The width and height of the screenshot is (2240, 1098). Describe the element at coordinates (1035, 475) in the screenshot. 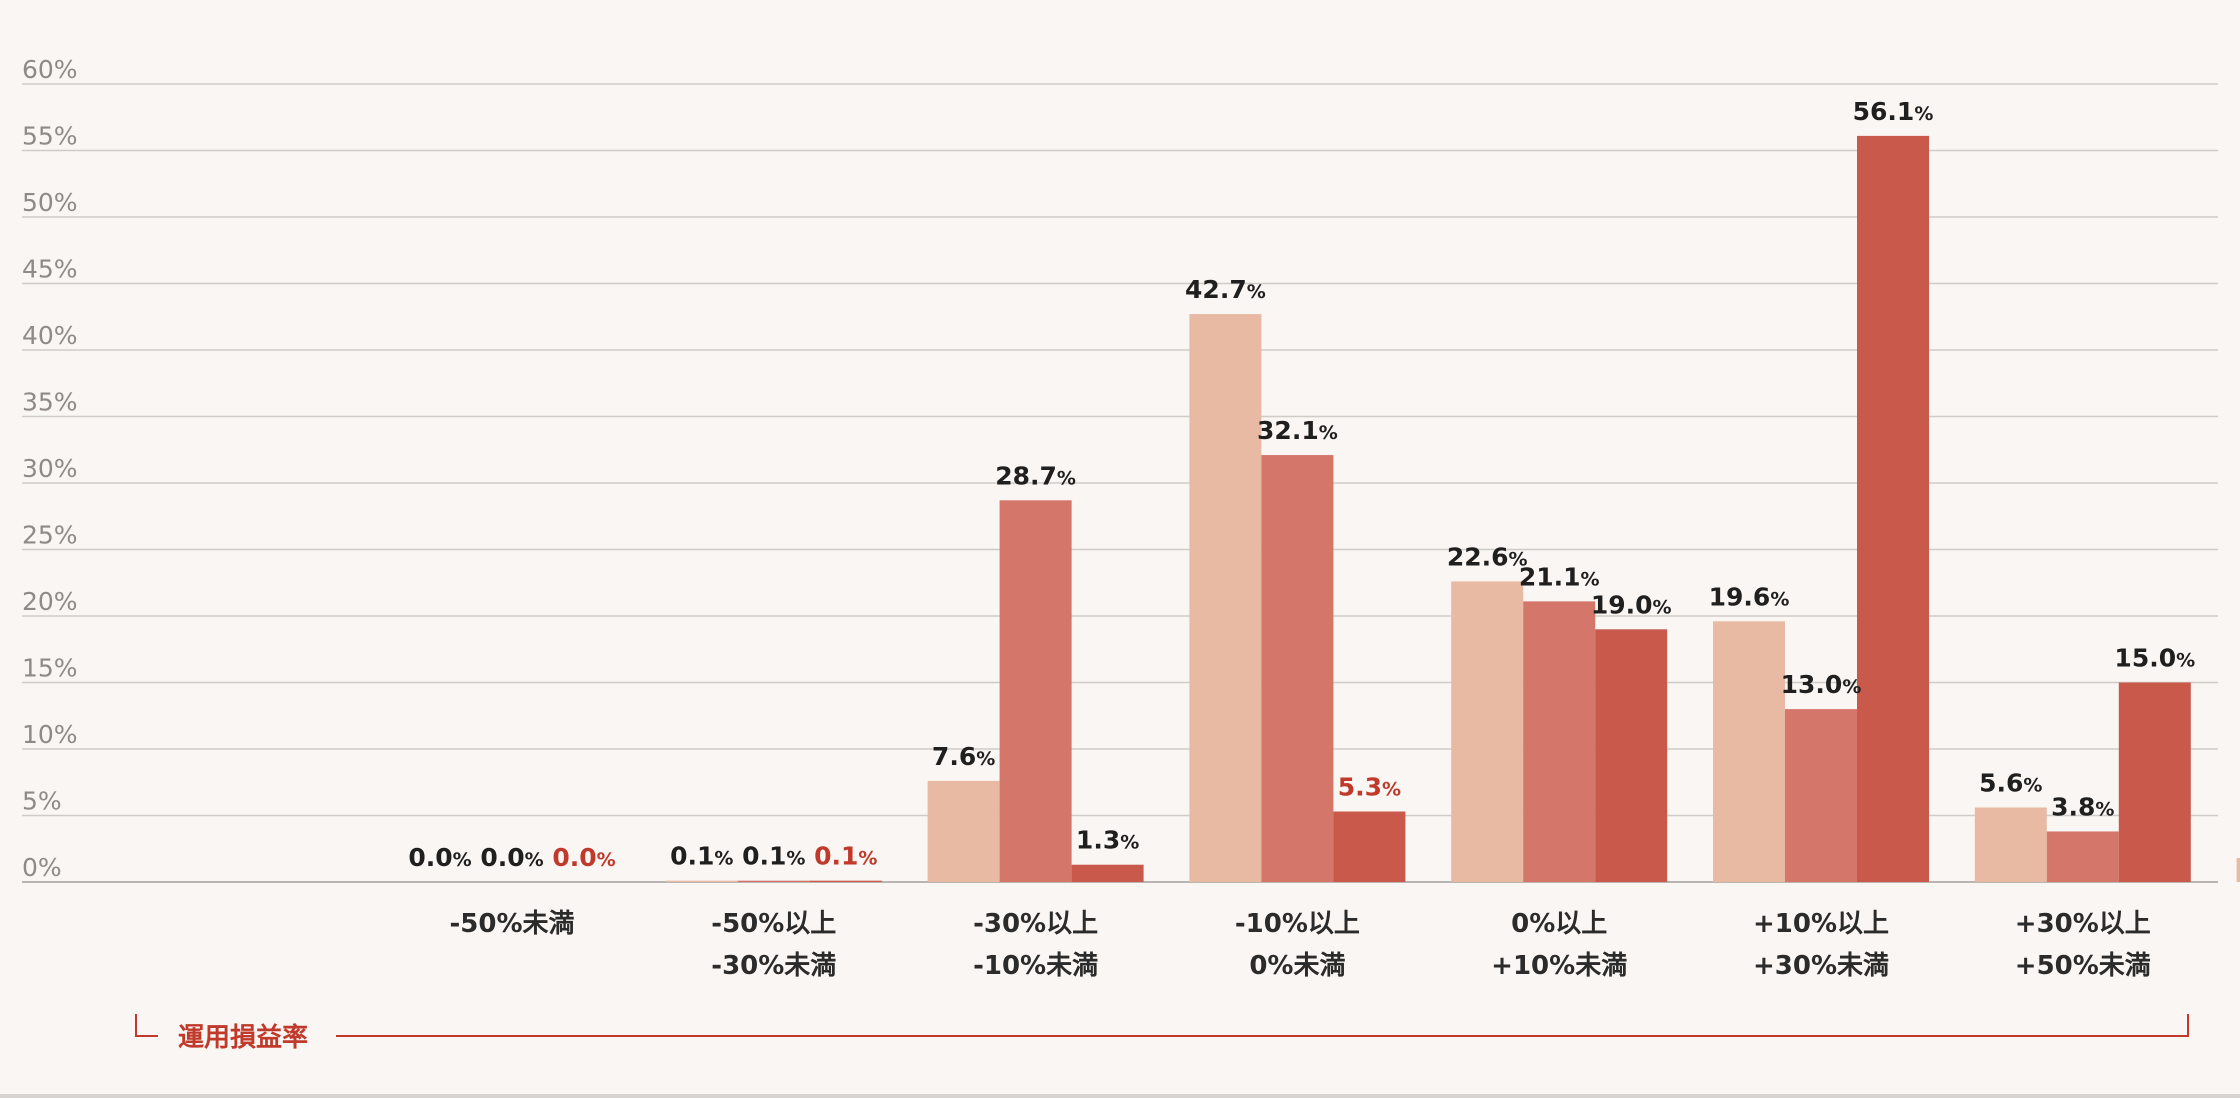

I see `data-label: 28.7%` at that location.